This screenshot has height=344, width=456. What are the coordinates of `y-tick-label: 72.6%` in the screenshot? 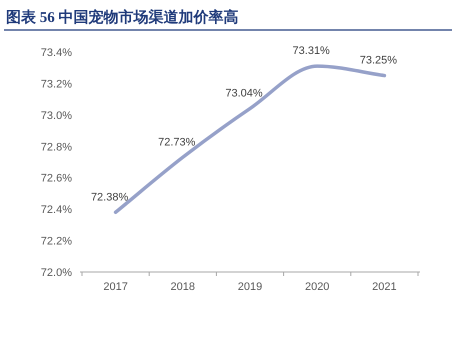 It's located at (56, 178).